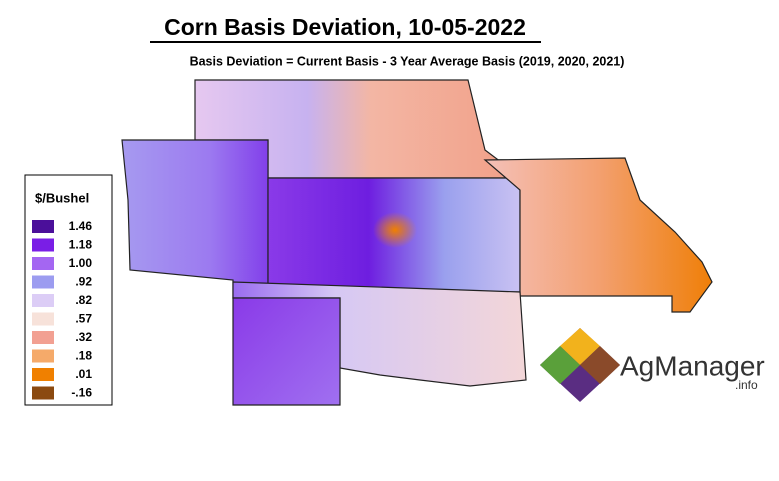 This screenshot has width=779, height=481. I want to click on logo-suffix: .info, so click(746, 385).